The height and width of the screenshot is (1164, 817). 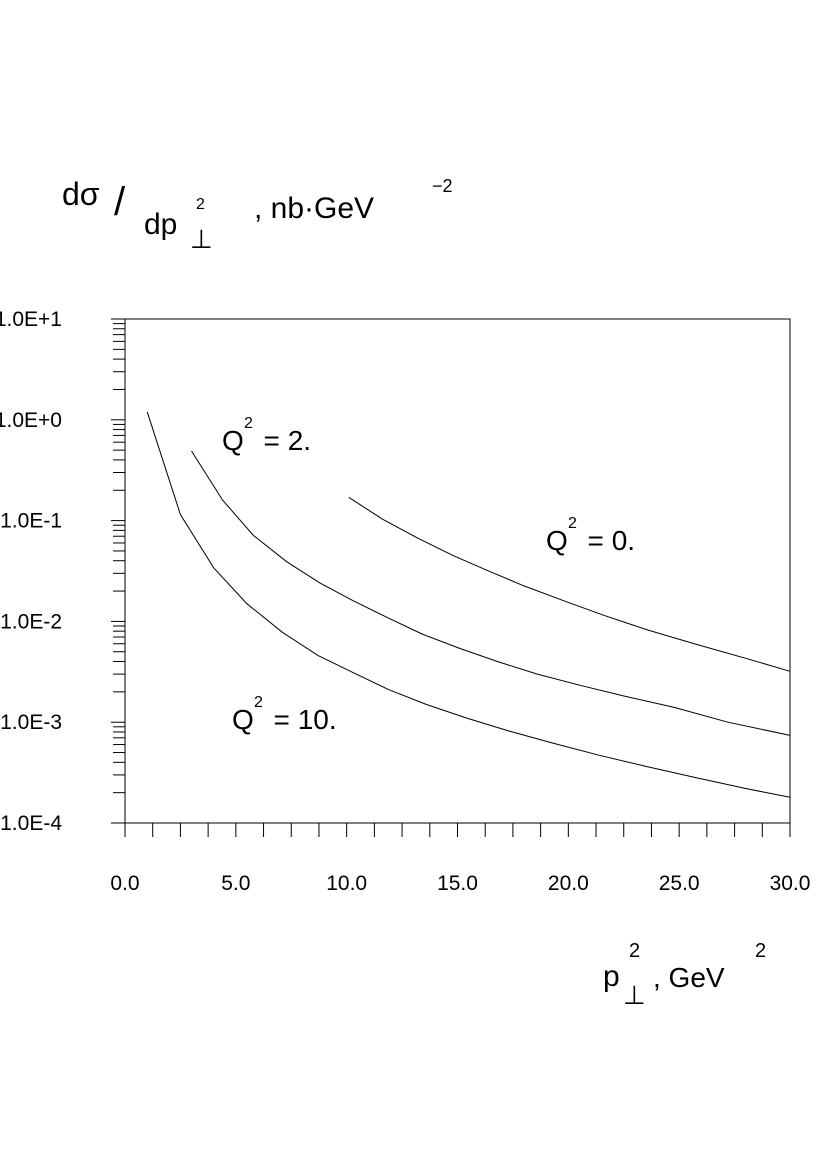 I want to click on x-minor-ticks, so click(x=457, y=830).